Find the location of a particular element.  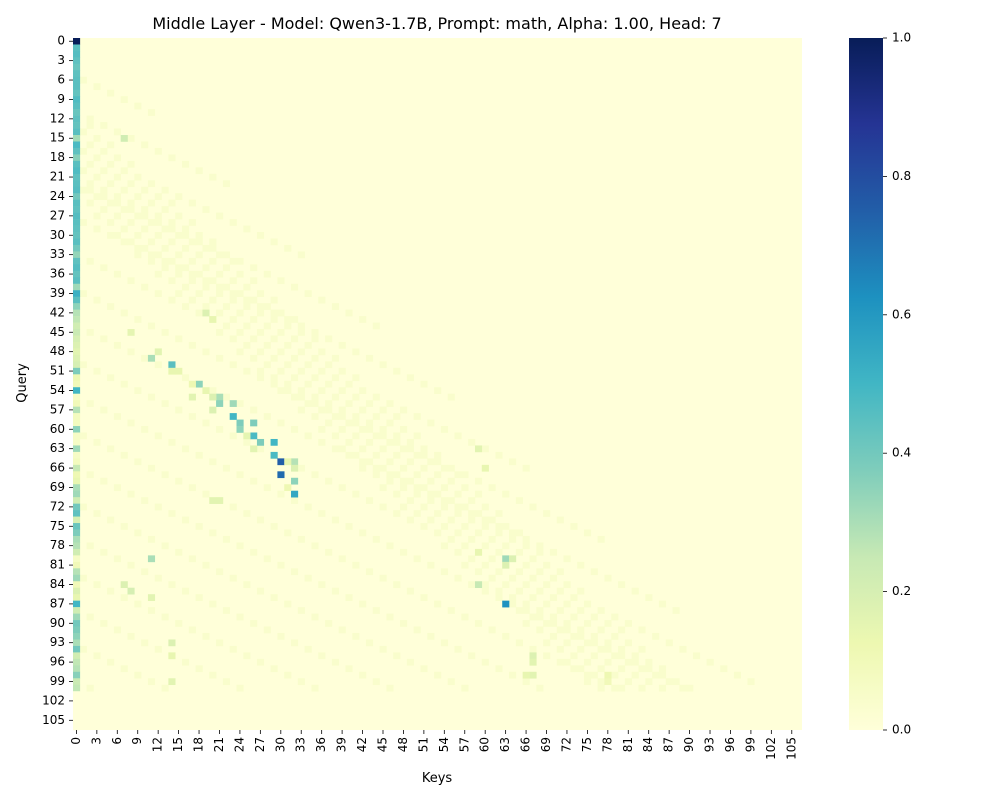

y-tick-label: 12 is located at coordinates (57, 118).